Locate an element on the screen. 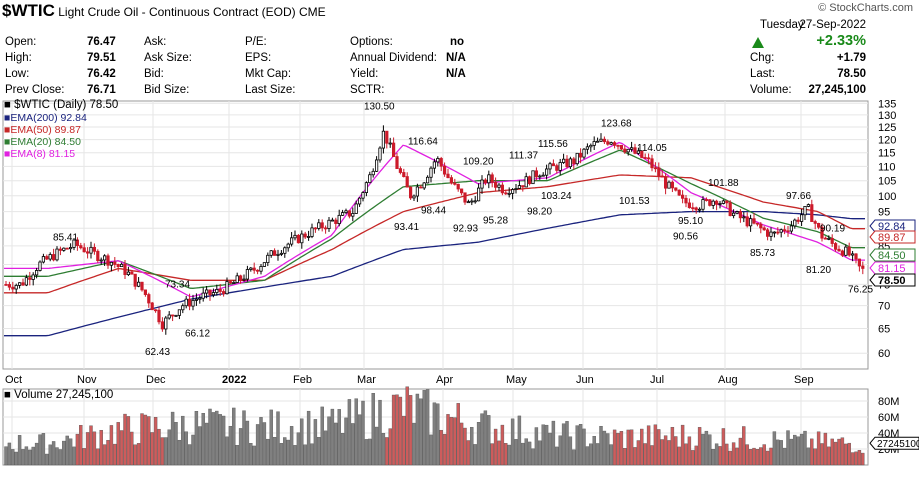  legend-label: EMA(20) 84.50 is located at coordinates (45, 142).